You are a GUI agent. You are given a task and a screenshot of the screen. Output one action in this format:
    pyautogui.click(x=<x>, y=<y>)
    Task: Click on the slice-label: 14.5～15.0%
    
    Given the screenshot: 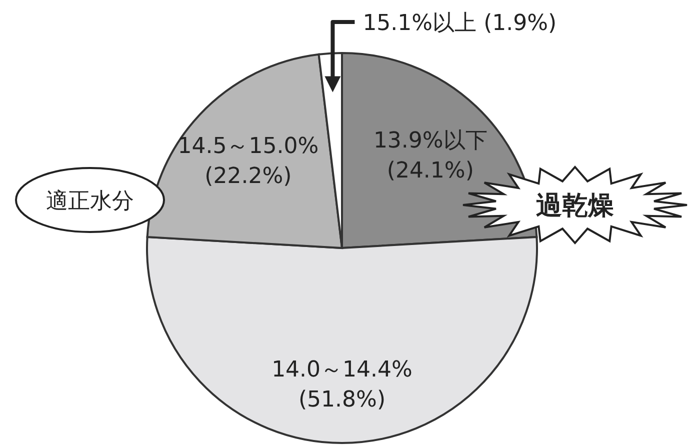 What is the action you would take?
    pyautogui.click(x=248, y=147)
    